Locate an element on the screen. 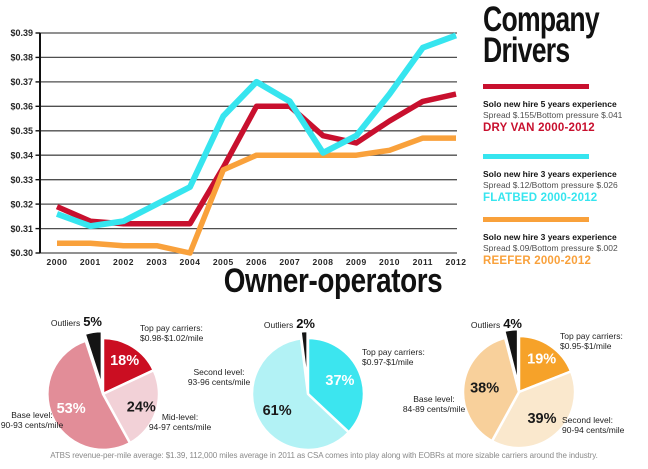 This screenshot has width=648, height=469. pie2-outliers-callout: Outliers 2% is located at coordinates (275, 324).